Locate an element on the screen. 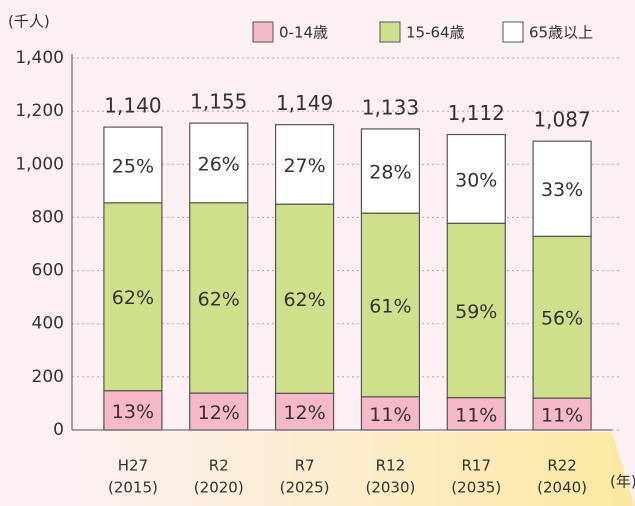  x-tick-label: R12 is located at coordinates (391, 466).